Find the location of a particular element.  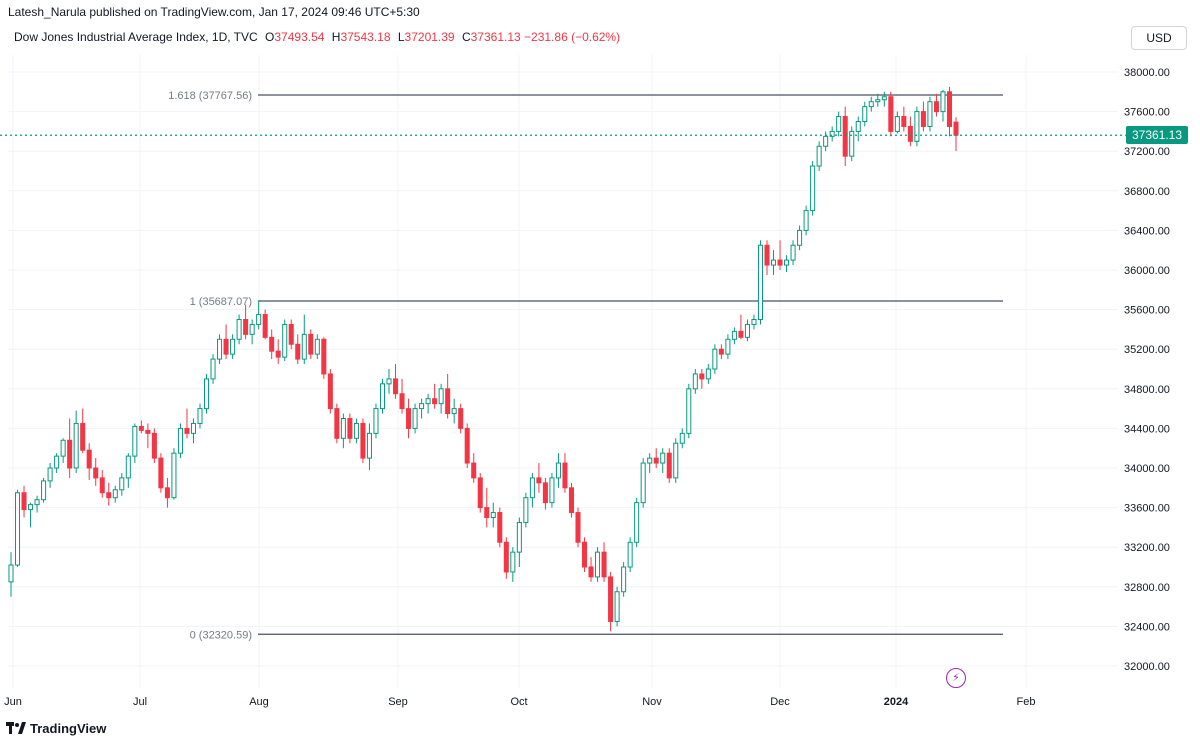

price-tick-label: 35600.00 is located at coordinates (1147, 311).